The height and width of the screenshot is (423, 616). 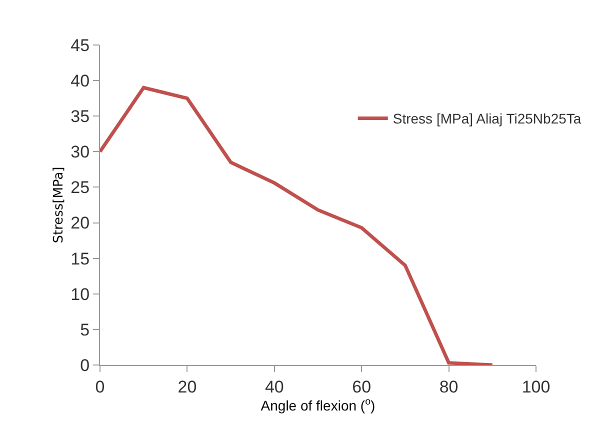 What do you see at coordinates (362, 386) in the screenshot?
I see `x-tick-label: 60` at bounding box center [362, 386].